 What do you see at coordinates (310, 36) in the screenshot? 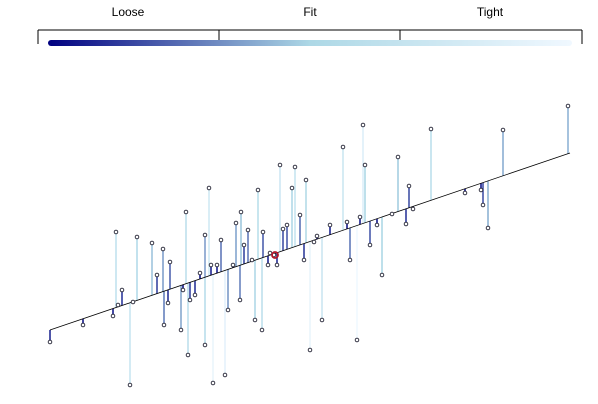
I see `scale-bracket` at bounding box center [310, 36].